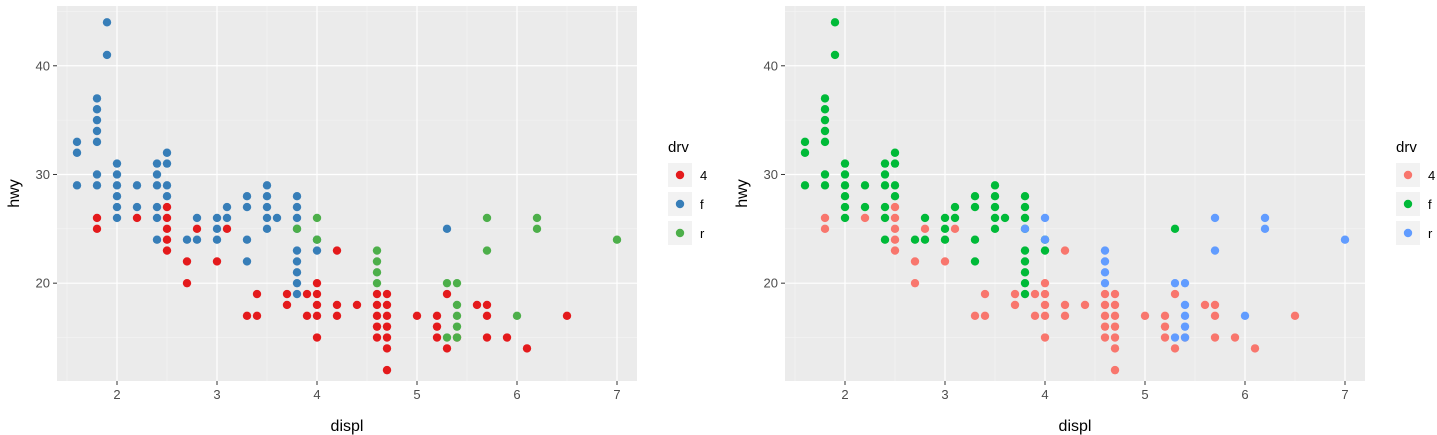  I want to click on y-tick-label: 40, so click(771, 65).